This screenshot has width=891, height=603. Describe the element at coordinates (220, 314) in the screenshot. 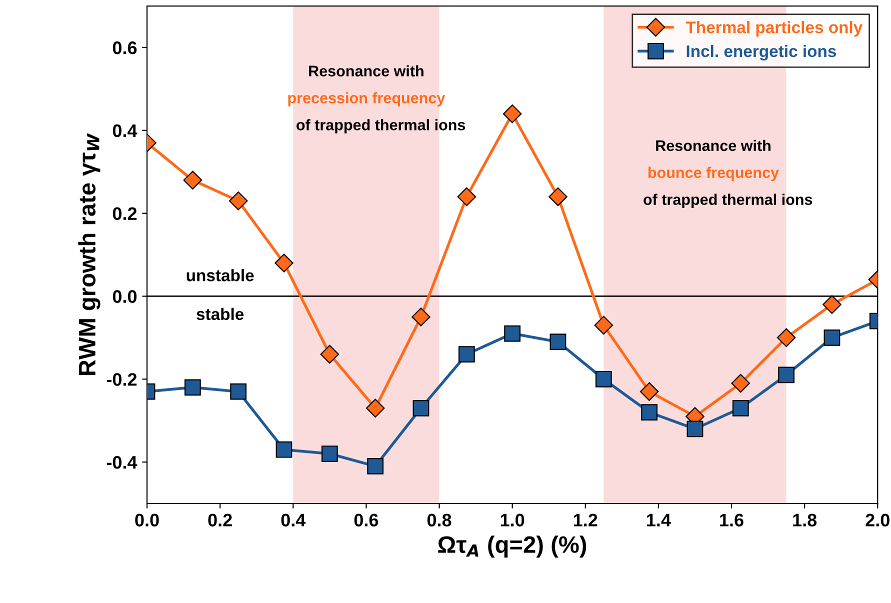

I see `annotation: stable` at that location.